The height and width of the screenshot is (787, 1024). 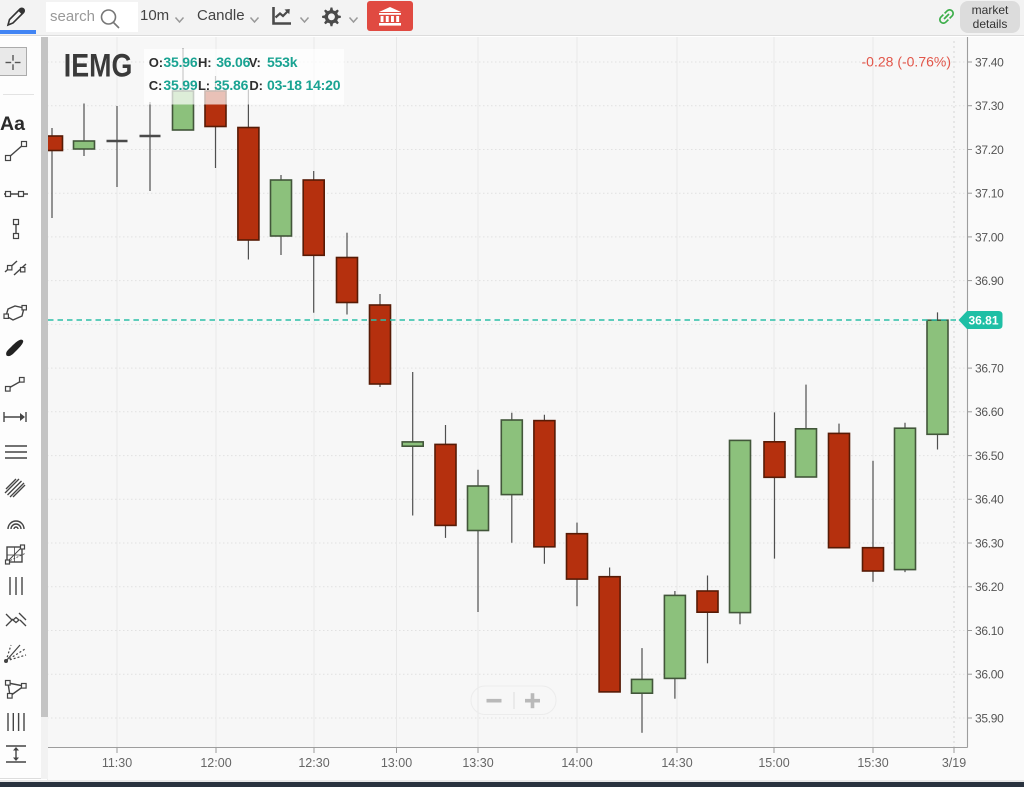 I want to click on svg-text: 36.30, so click(x=989, y=543).